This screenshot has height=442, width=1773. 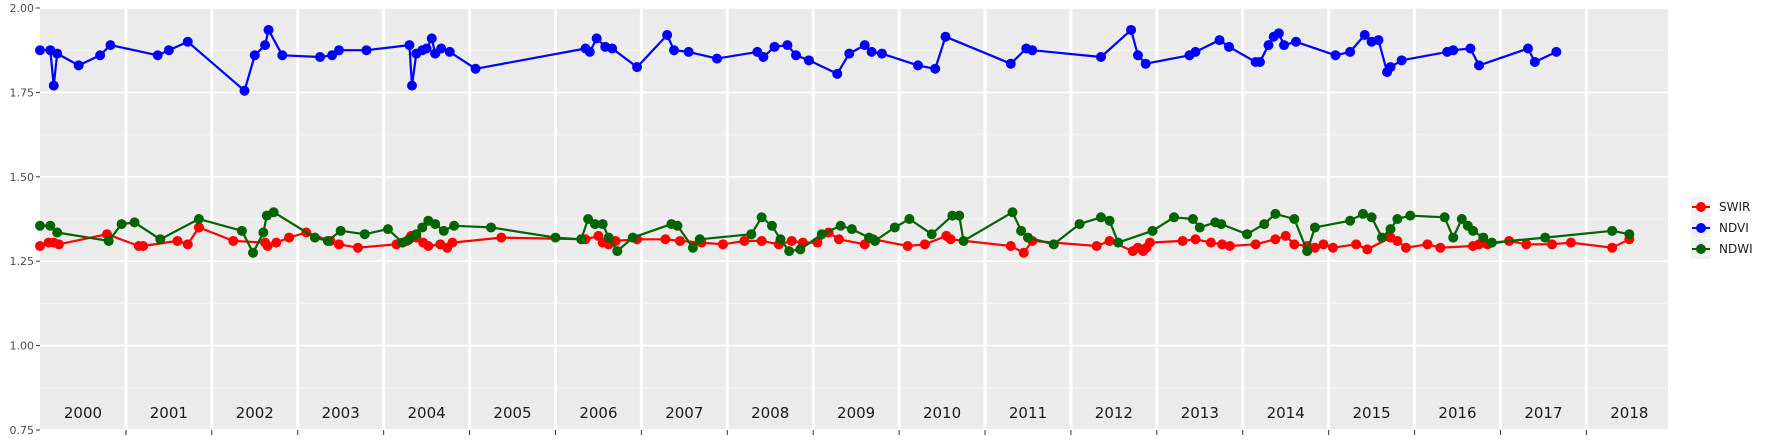 What do you see at coordinates (1701, 228) in the screenshot?
I see `legend-key-point` at bounding box center [1701, 228].